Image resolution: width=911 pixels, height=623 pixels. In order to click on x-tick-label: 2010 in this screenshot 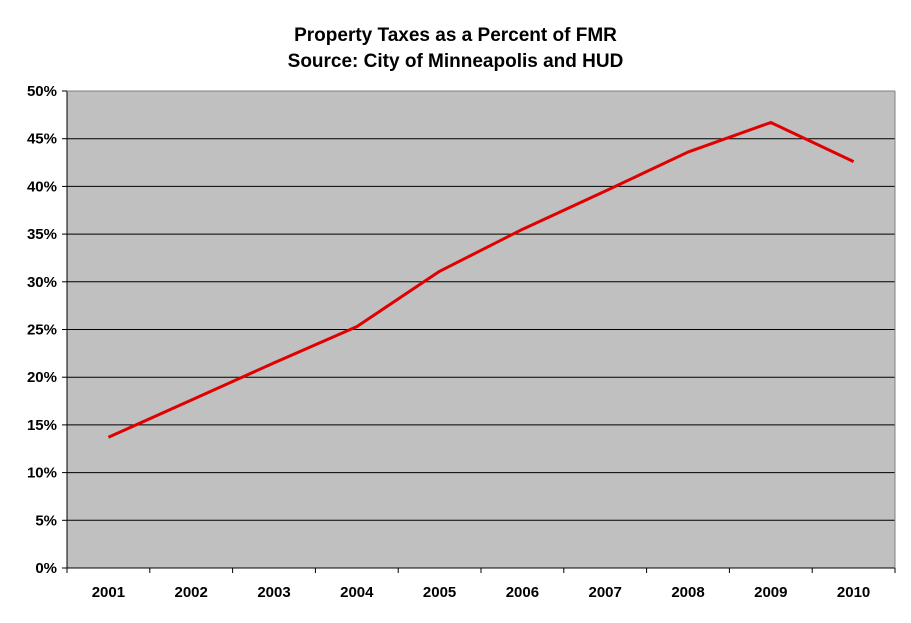, I will do `click(853, 592)`.